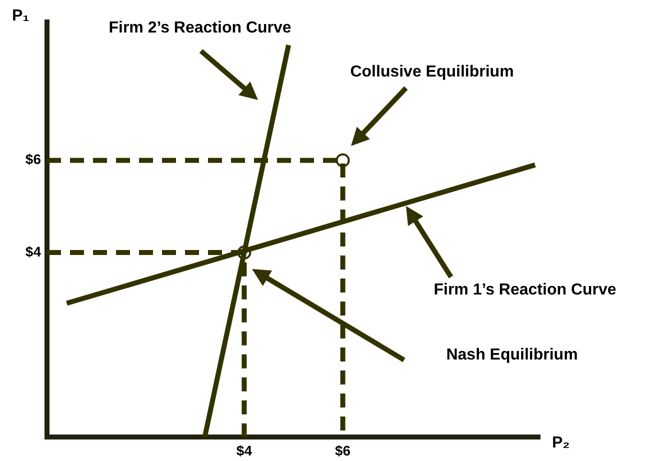  Describe the element at coordinates (21, 15) in the screenshot. I see `y-axis-title: P₁` at that location.